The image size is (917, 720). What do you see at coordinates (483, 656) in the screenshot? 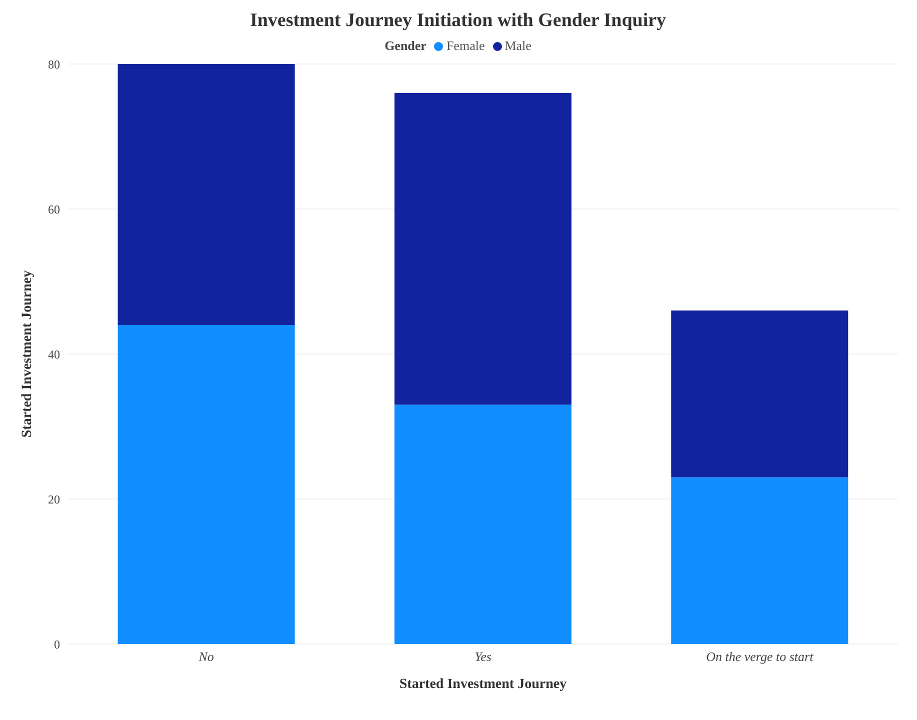
I see `x-tick-label: Yes` at bounding box center [483, 656].